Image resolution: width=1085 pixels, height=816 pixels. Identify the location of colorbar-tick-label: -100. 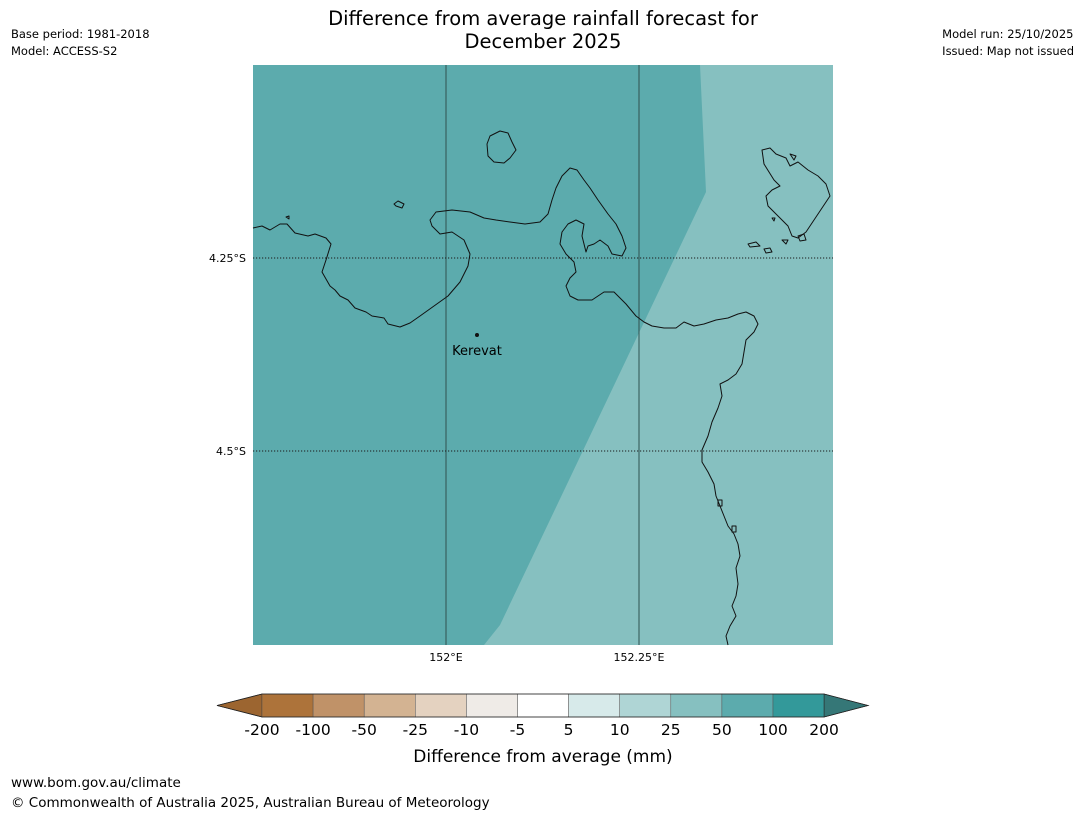
(313, 730).